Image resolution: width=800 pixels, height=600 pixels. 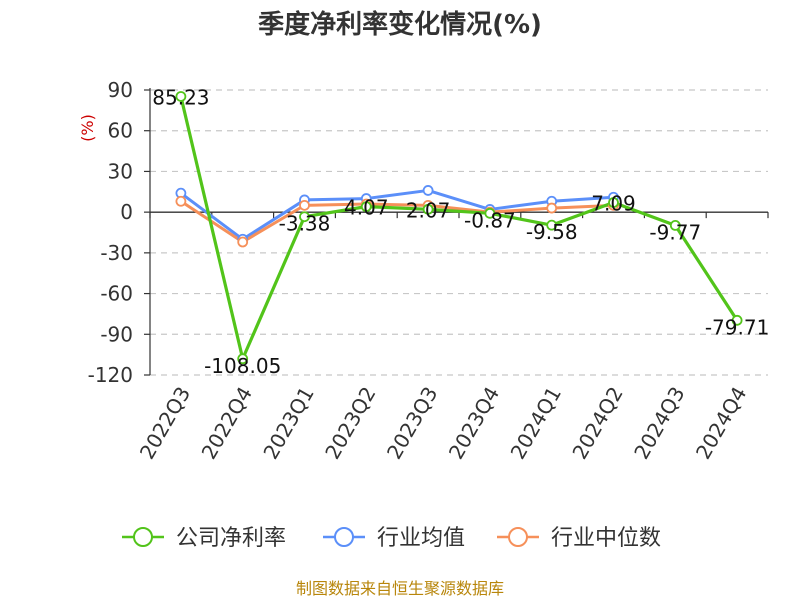 I want to click on data-label: -3.38, so click(x=305, y=224).